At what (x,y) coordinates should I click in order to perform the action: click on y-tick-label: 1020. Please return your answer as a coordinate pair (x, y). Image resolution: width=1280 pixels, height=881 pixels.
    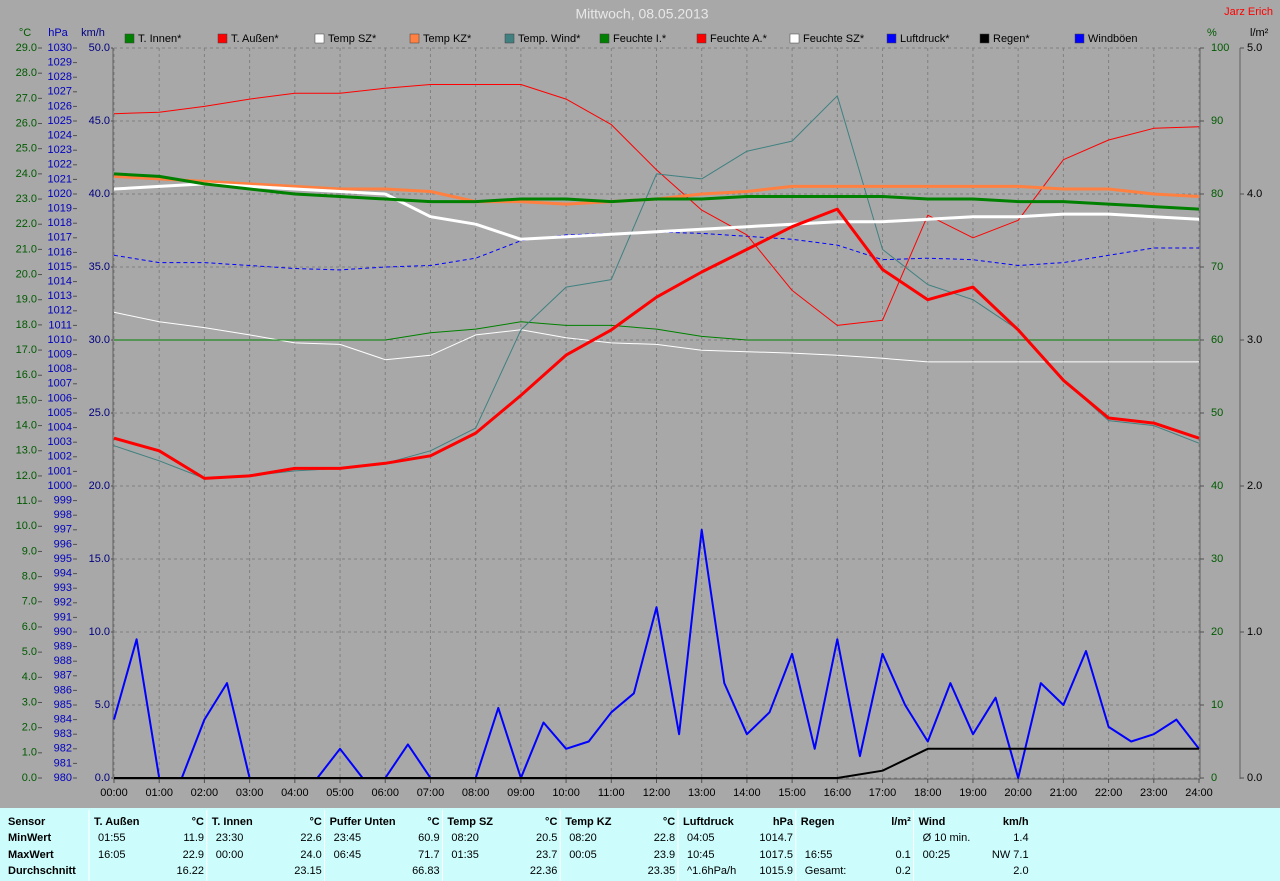
    Looking at the image, I should click on (60, 194).